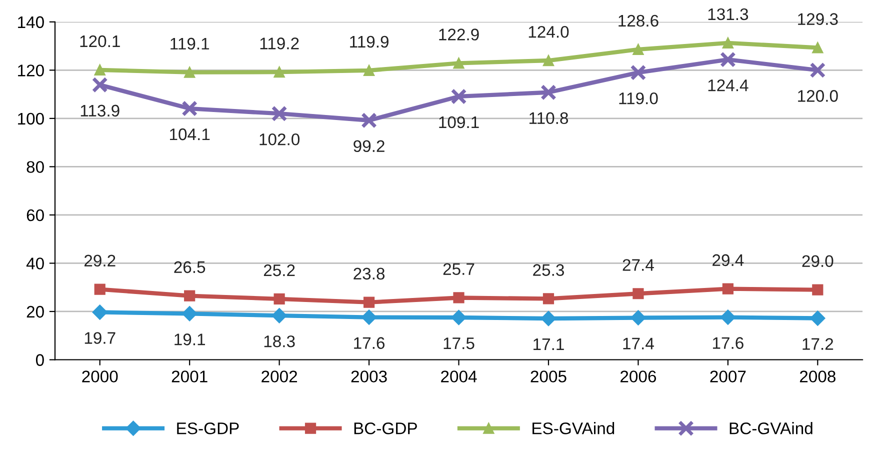  What do you see at coordinates (40, 360) in the screenshot?
I see `y-tick-label: 0` at bounding box center [40, 360].